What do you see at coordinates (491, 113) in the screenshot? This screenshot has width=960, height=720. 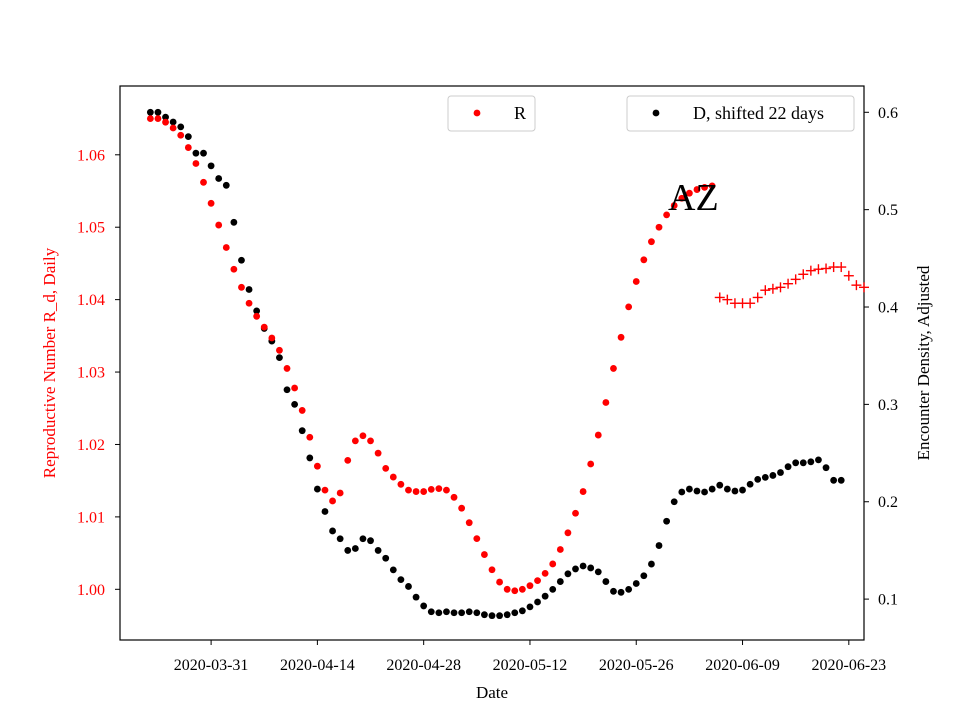 I see `legend-r-frame` at bounding box center [491, 113].